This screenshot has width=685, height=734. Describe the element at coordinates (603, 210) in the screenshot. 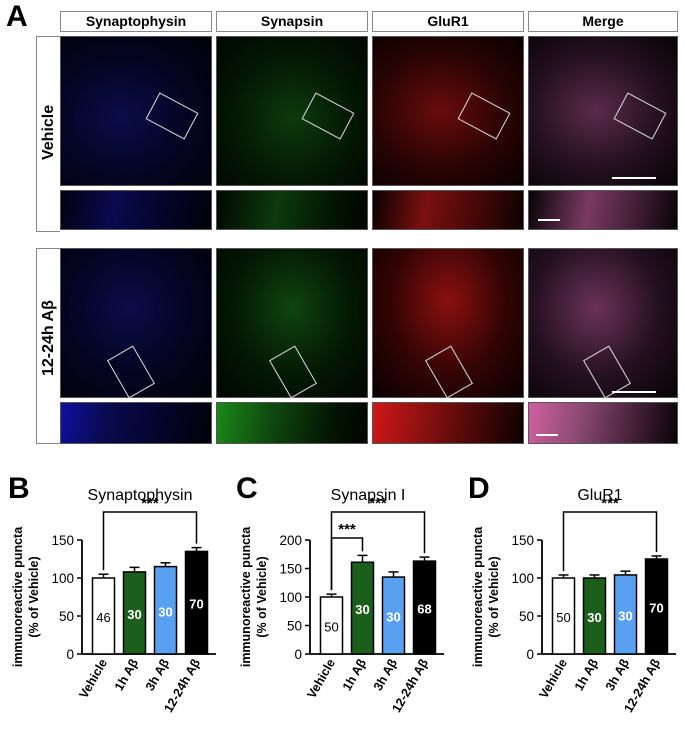

I see `zoom-vehicle-merge` at that location.